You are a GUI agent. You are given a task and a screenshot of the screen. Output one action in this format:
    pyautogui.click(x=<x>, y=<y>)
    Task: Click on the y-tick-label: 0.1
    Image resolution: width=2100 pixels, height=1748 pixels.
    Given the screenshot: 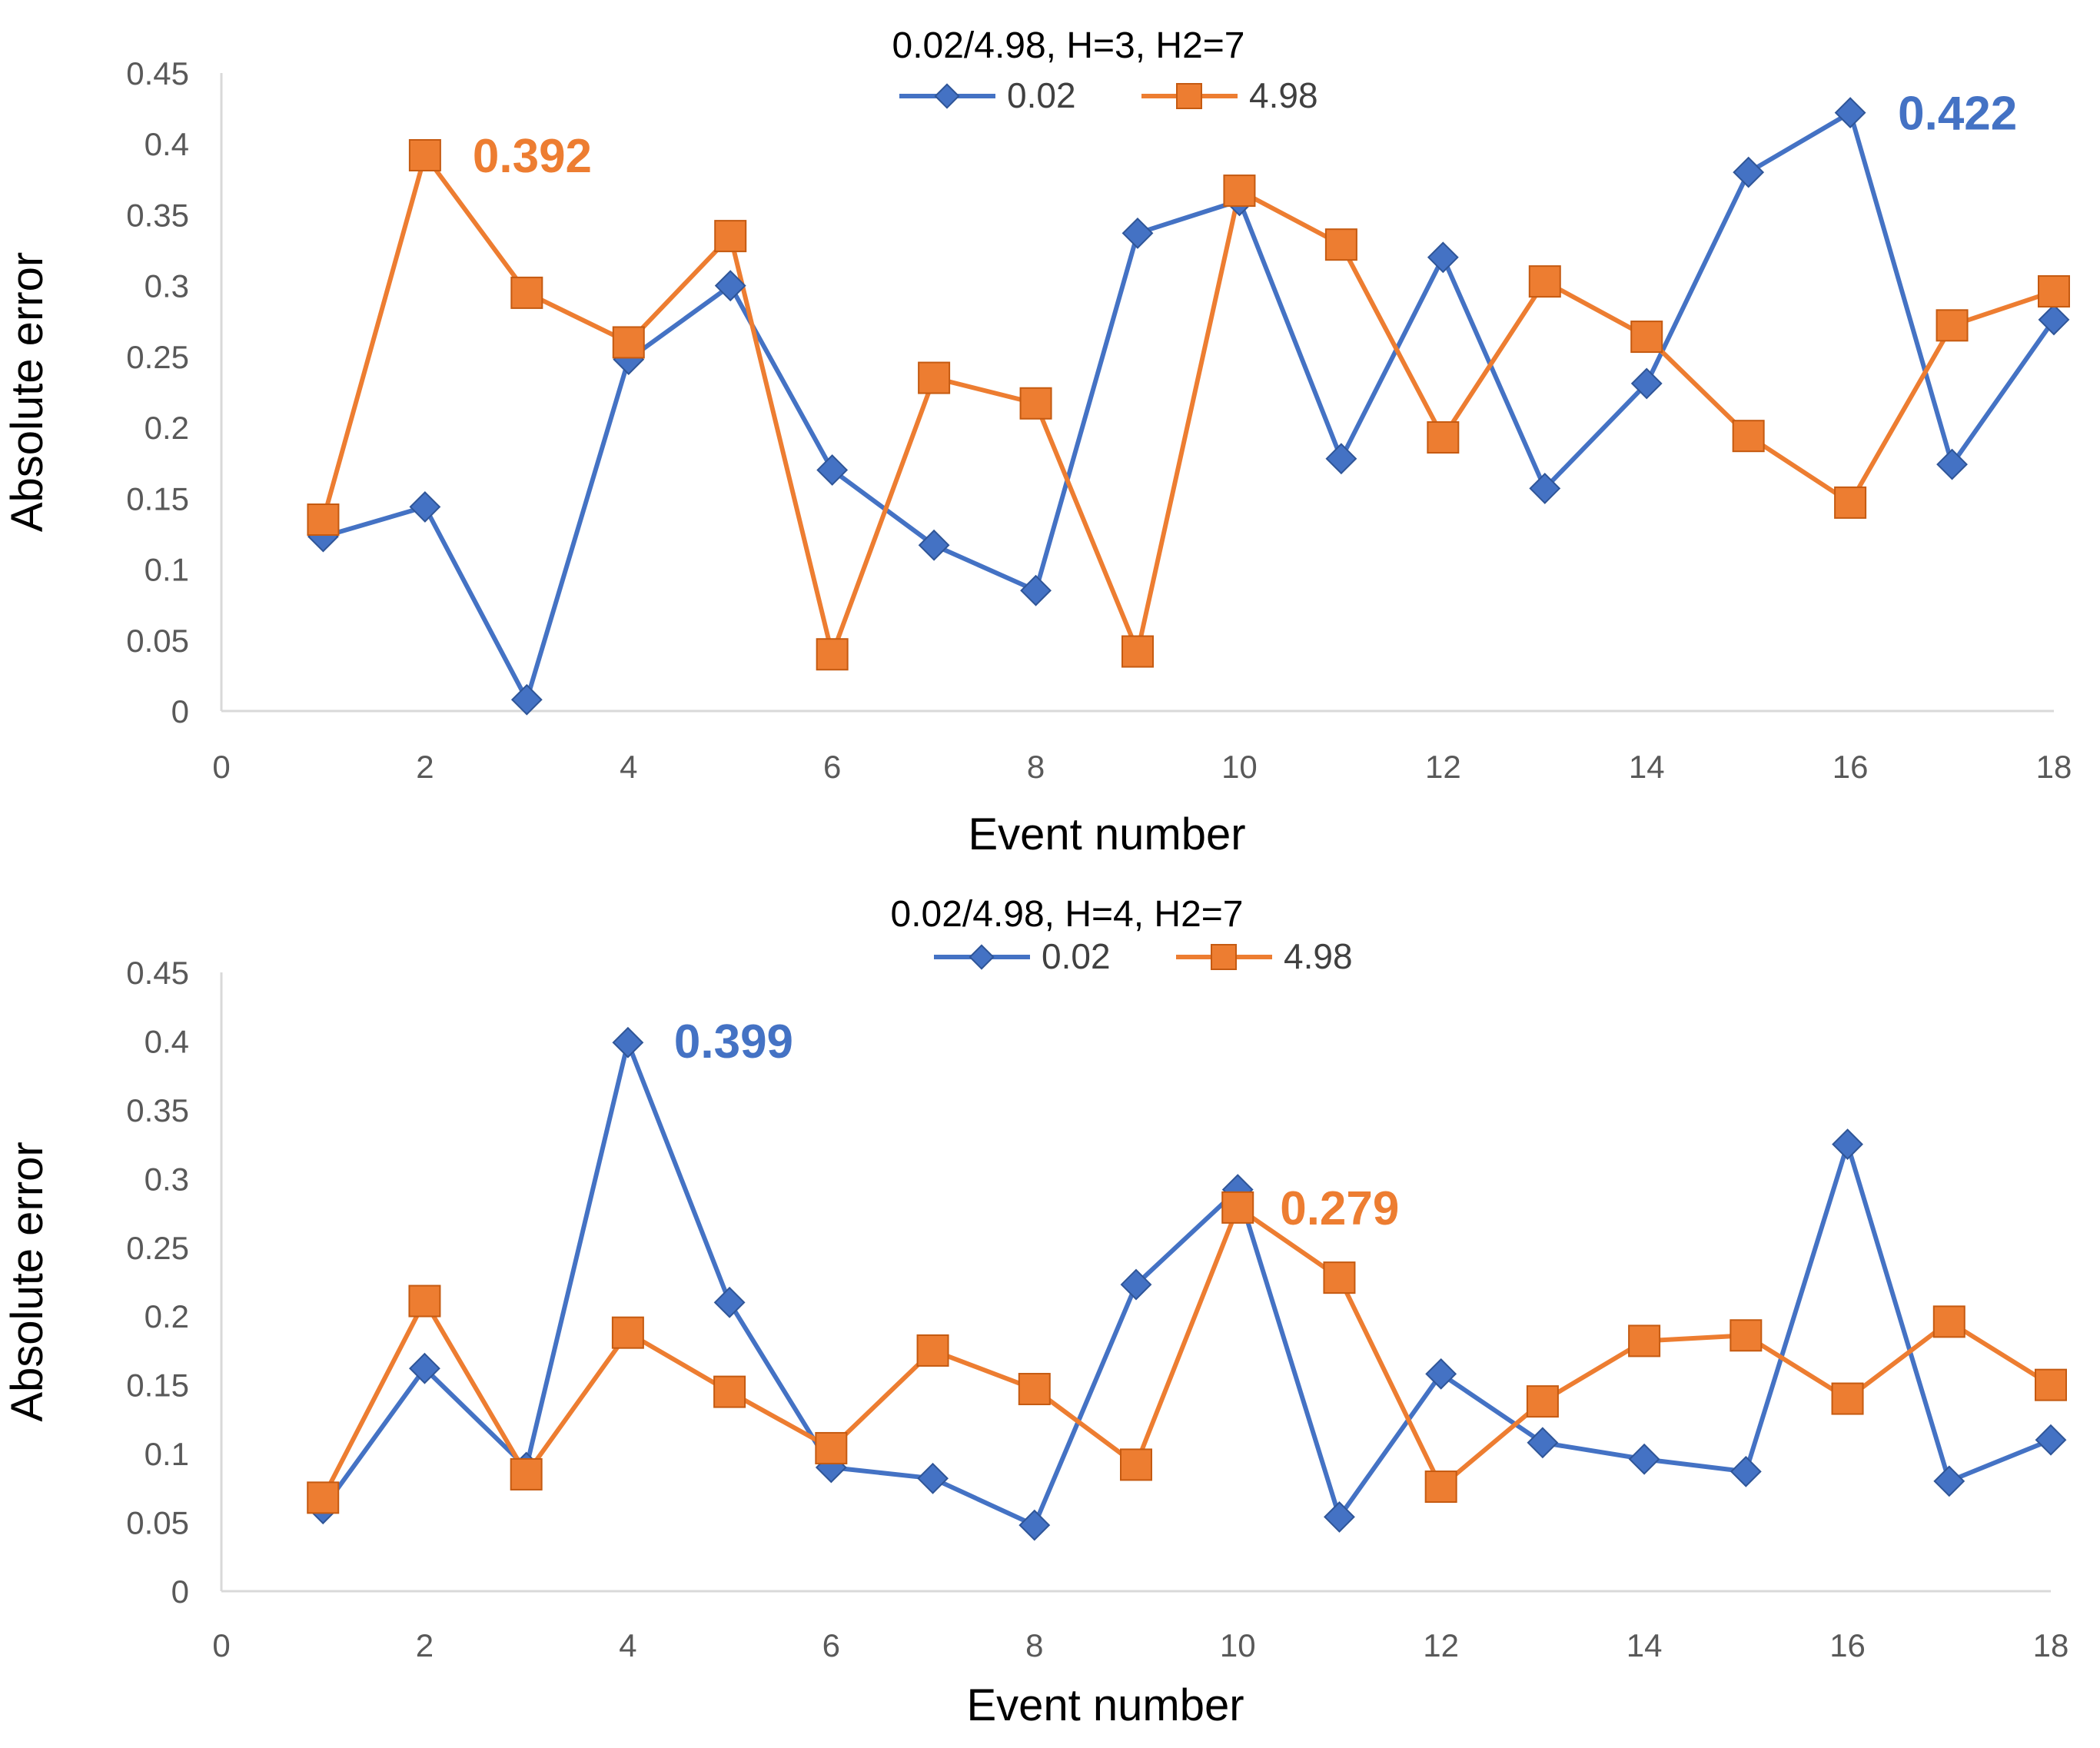 What is the action you would take?
    pyautogui.click(x=167, y=570)
    